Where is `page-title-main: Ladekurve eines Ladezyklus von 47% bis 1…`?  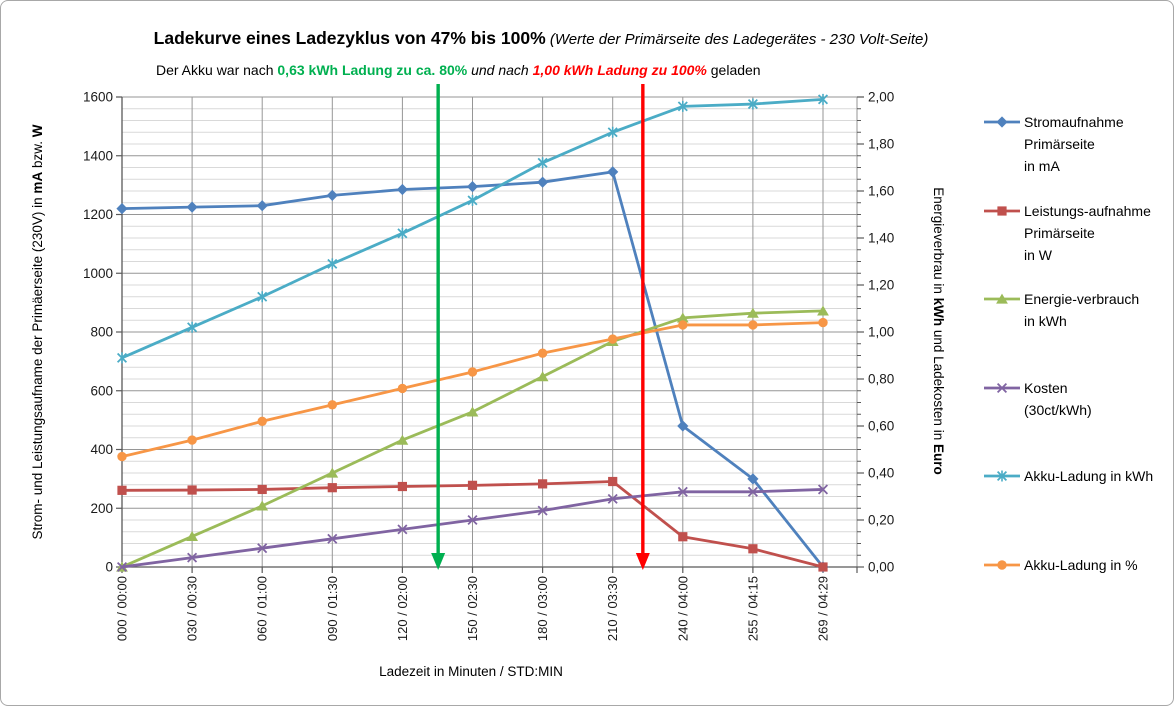
page-title-main: Ladekurve eines Ladezyklus von 47% bis 1… is located at coordinates (349, 38).